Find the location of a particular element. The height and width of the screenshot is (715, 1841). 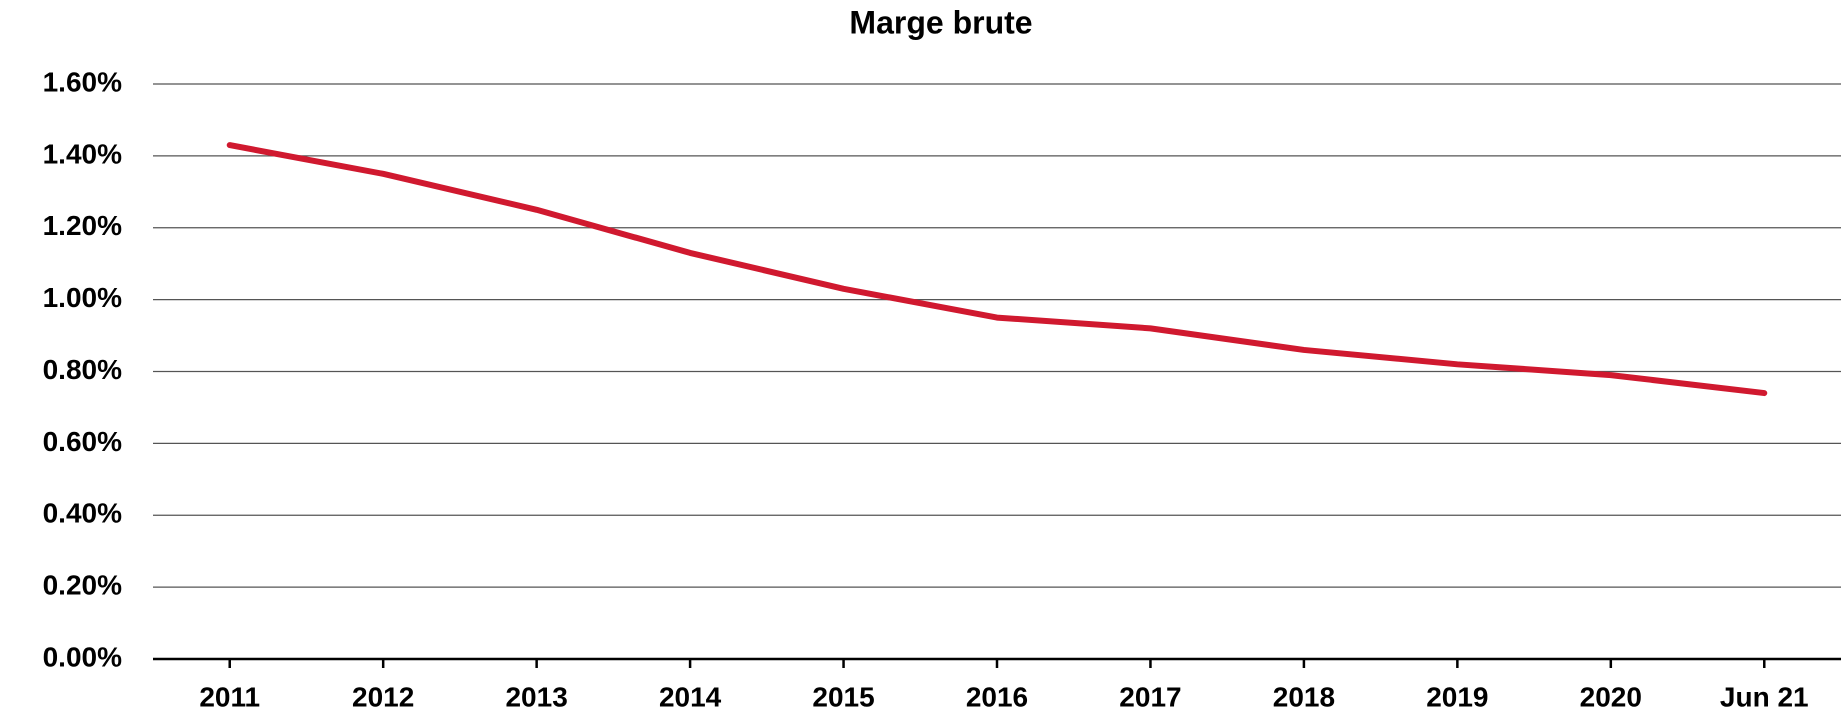

x-tick-label: 2016 is located at coordinates (997, 696).